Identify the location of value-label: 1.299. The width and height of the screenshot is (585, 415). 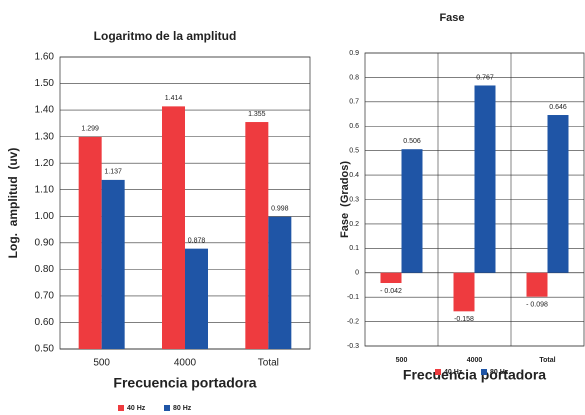
(90, 129).